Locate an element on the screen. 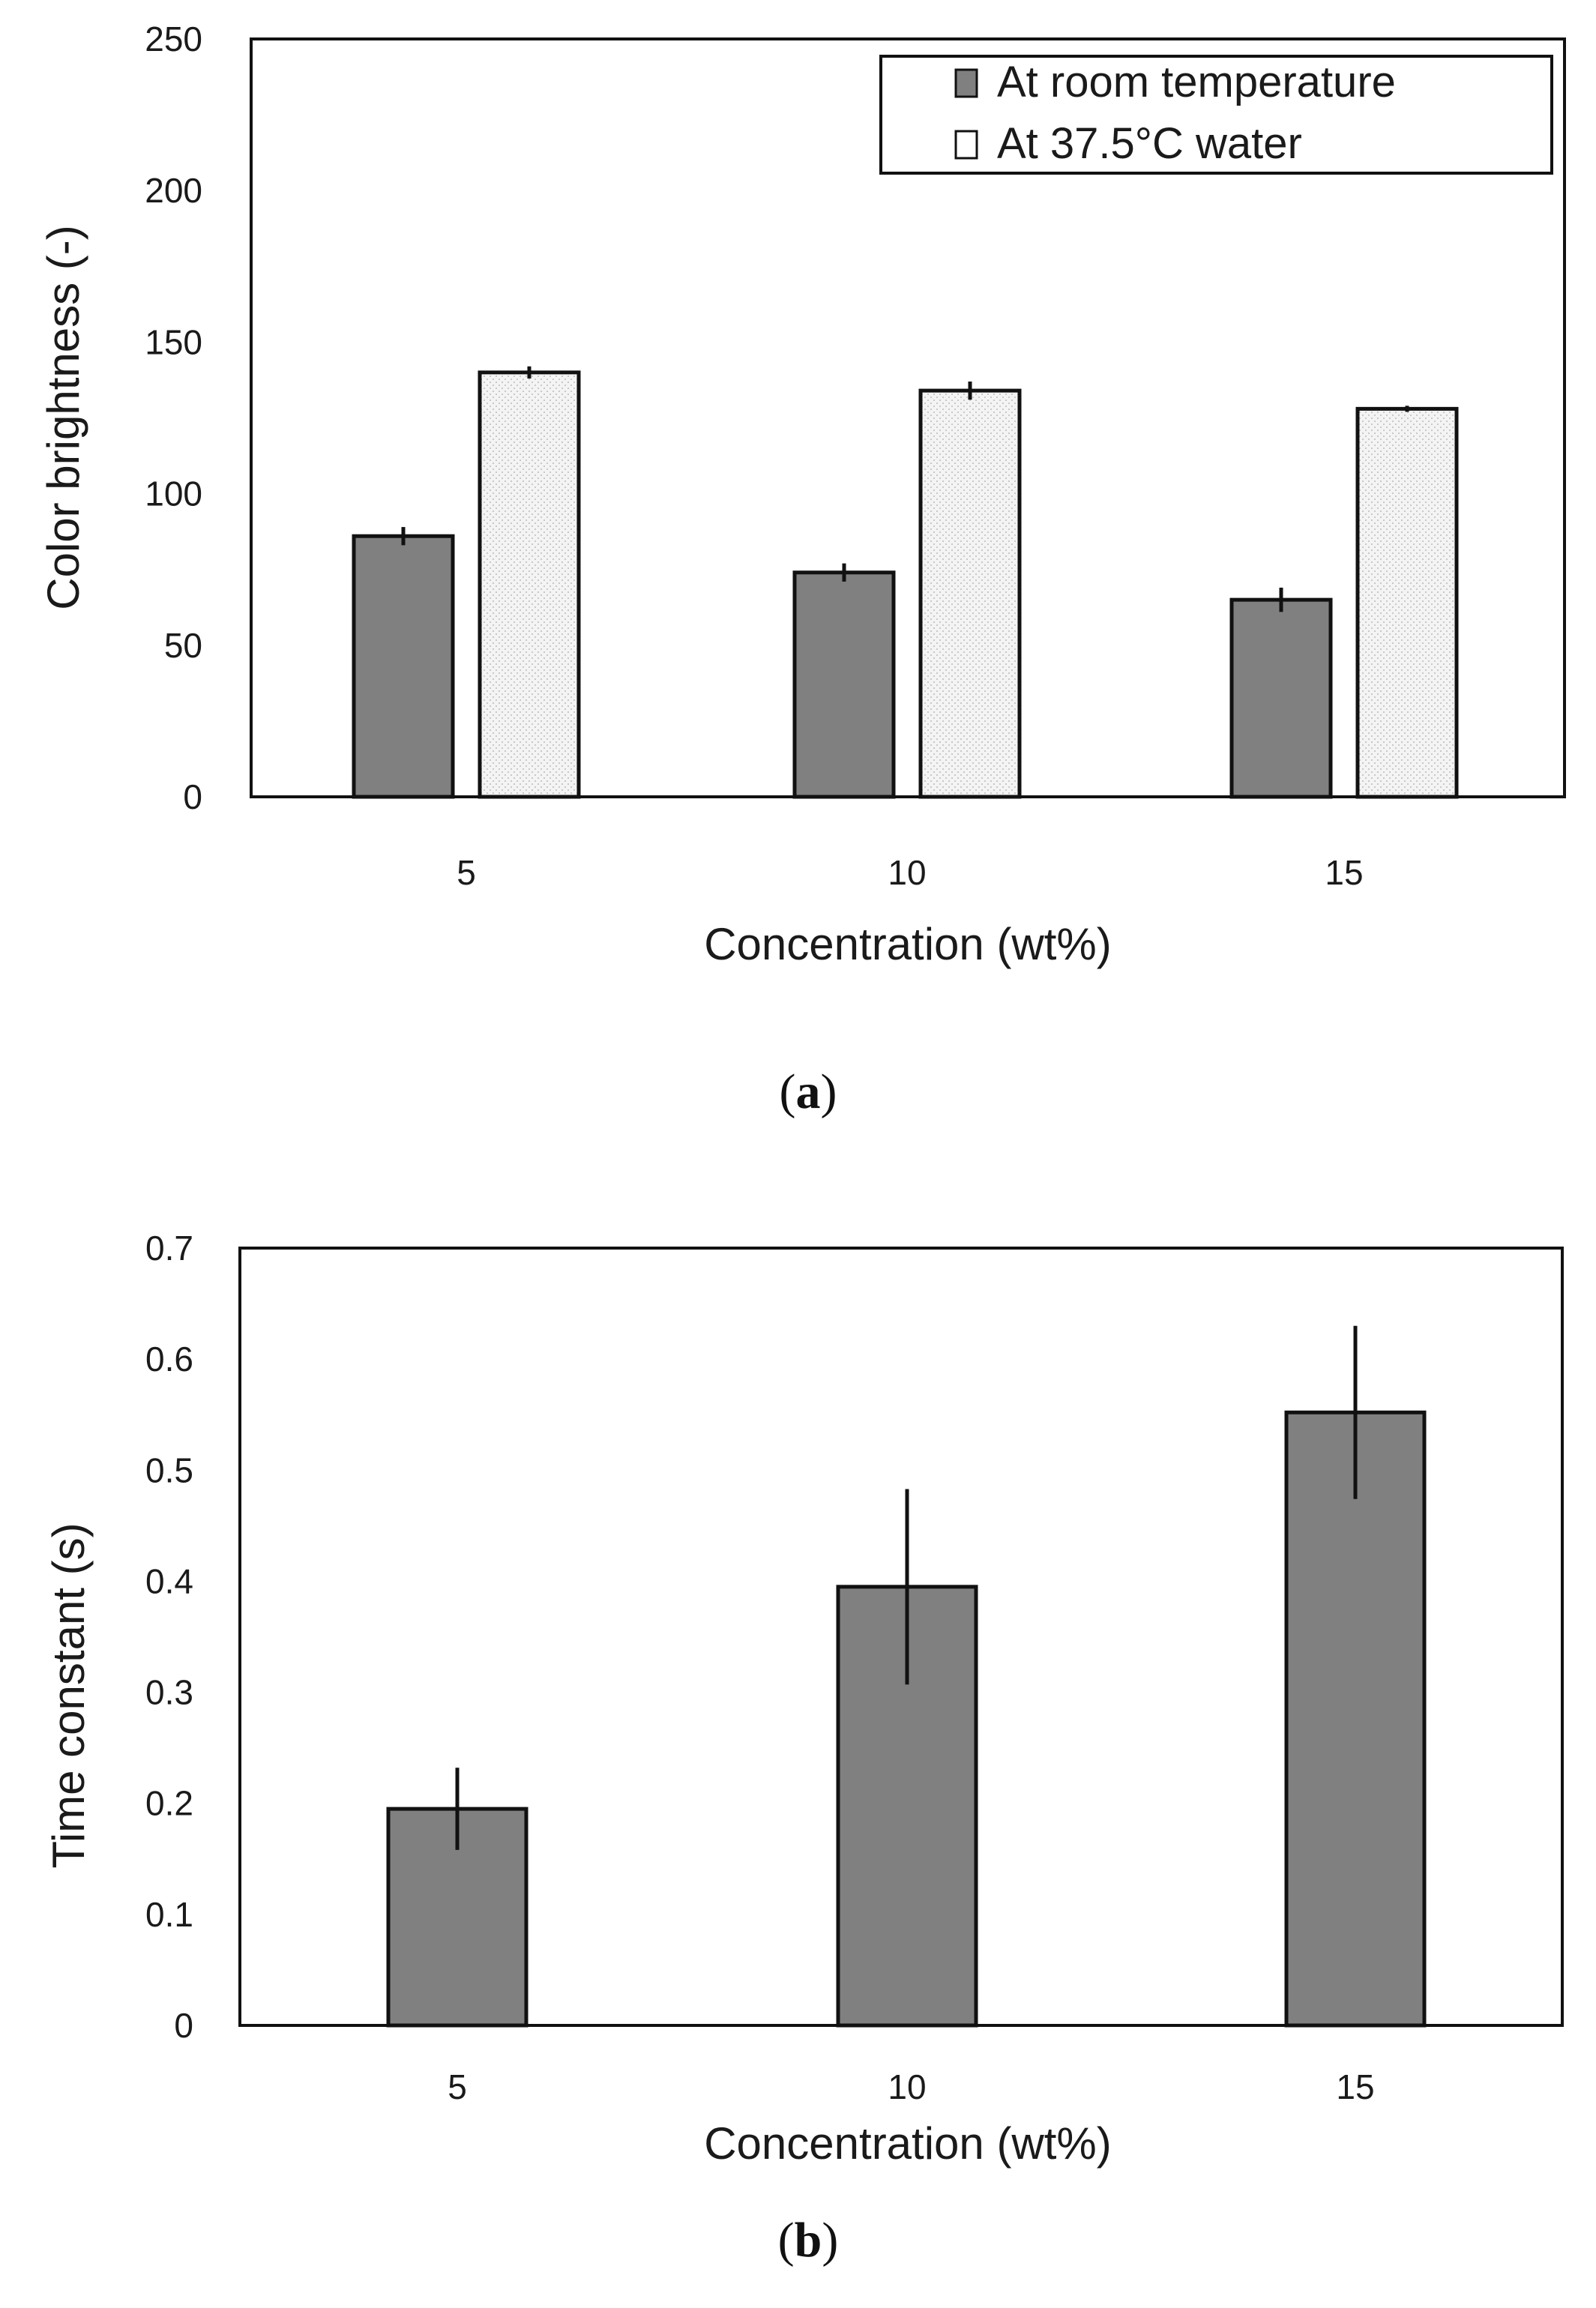 The width and height of the screenshot is (1596, 2308). panel-caption-b: (b) is located at coordinates (808, 2240).